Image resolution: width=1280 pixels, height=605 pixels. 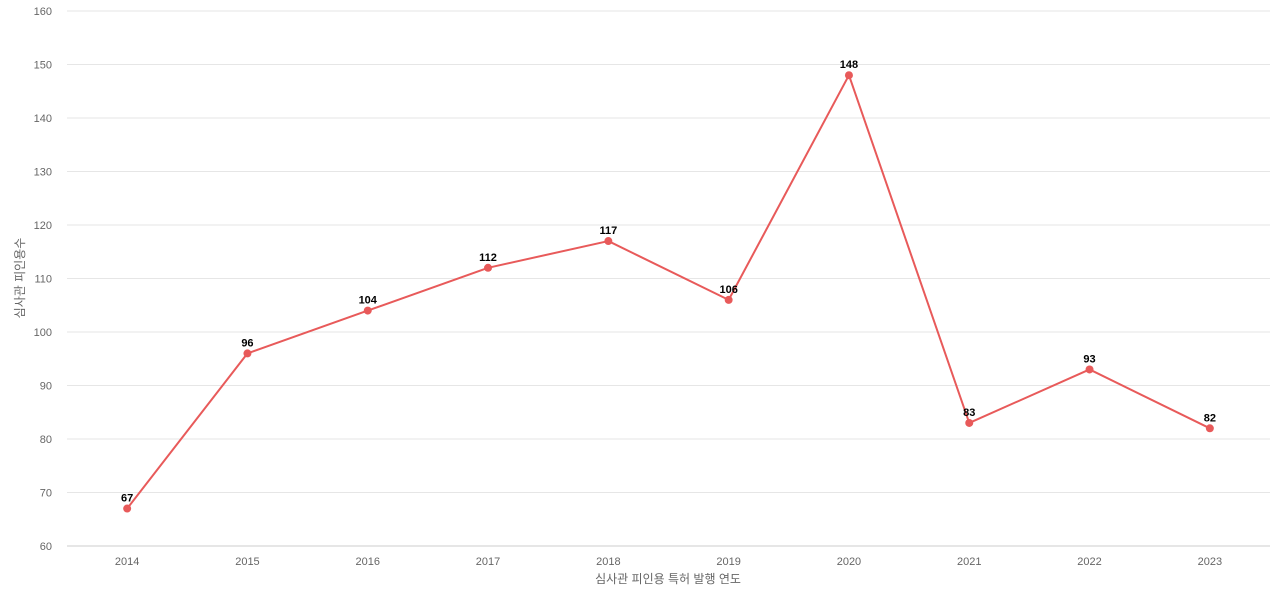 What do you see at coordinates (127, 499) in the screenshot?
I see `data-label: 67` at bounding box center [127, 499].